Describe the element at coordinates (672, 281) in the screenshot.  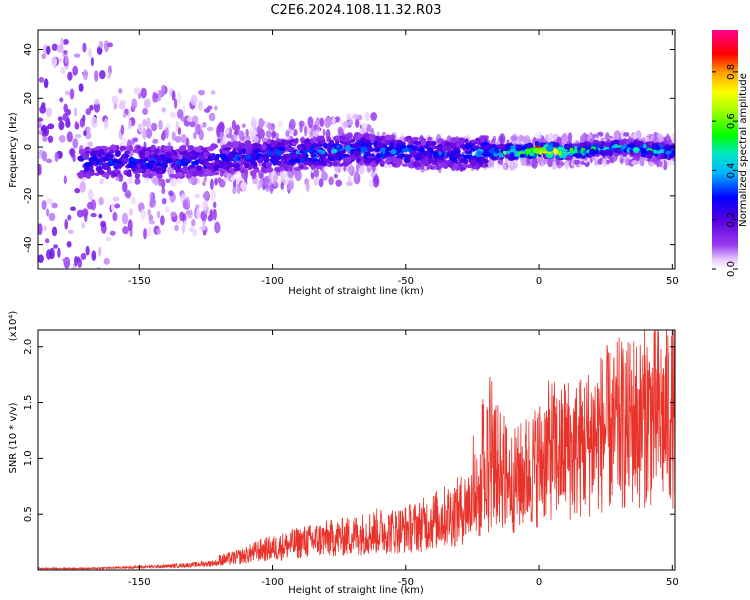
I see `x-tick-label: 50` at that location.